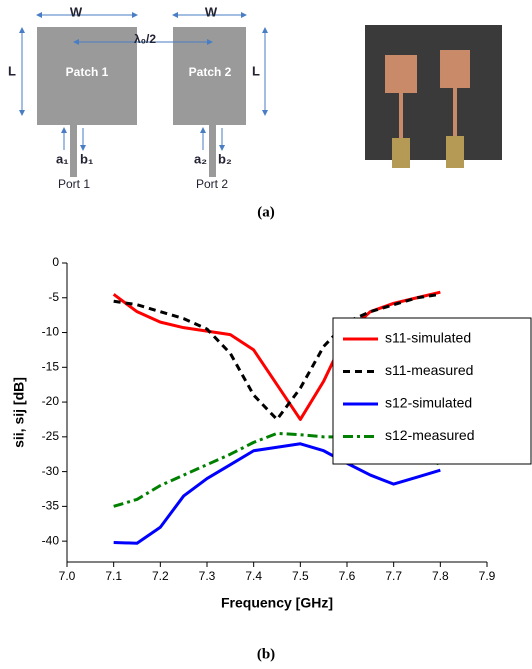 This screenshot has width=532, height=669. What do you see at coordinates (266, 654) in the screenshot?
I see `panel-label: (b)` at bounding box center [266, 654].